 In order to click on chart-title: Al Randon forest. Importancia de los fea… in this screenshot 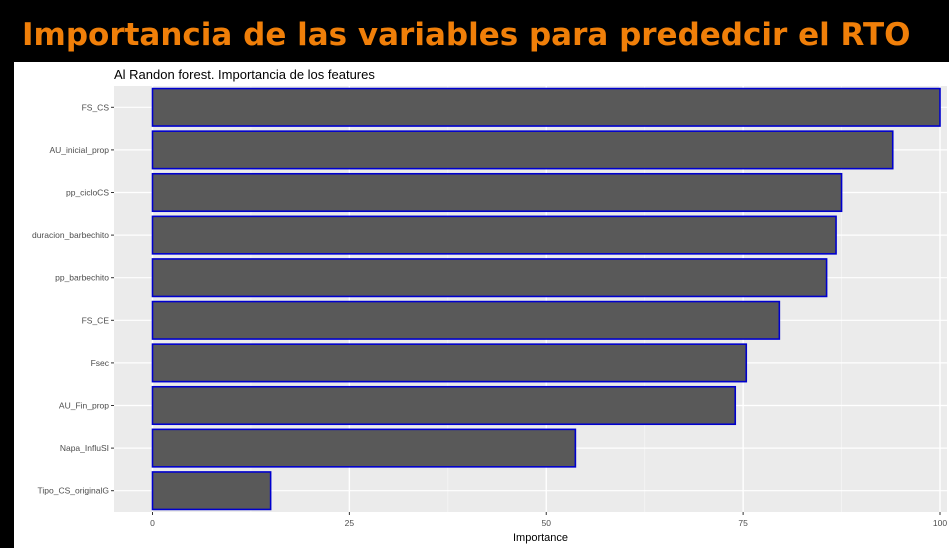, I will do `click(244, 74)`.